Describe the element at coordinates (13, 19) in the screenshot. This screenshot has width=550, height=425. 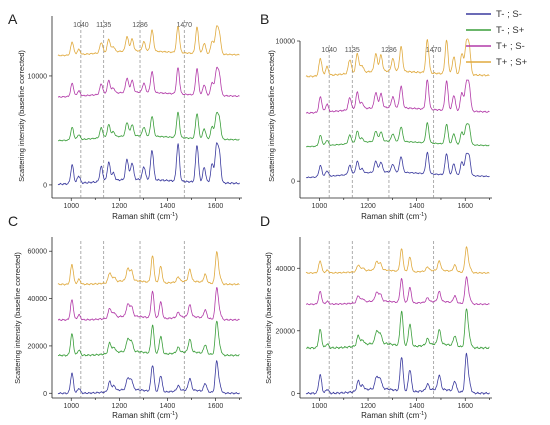
I see `panel-a-letter: A` at that location.